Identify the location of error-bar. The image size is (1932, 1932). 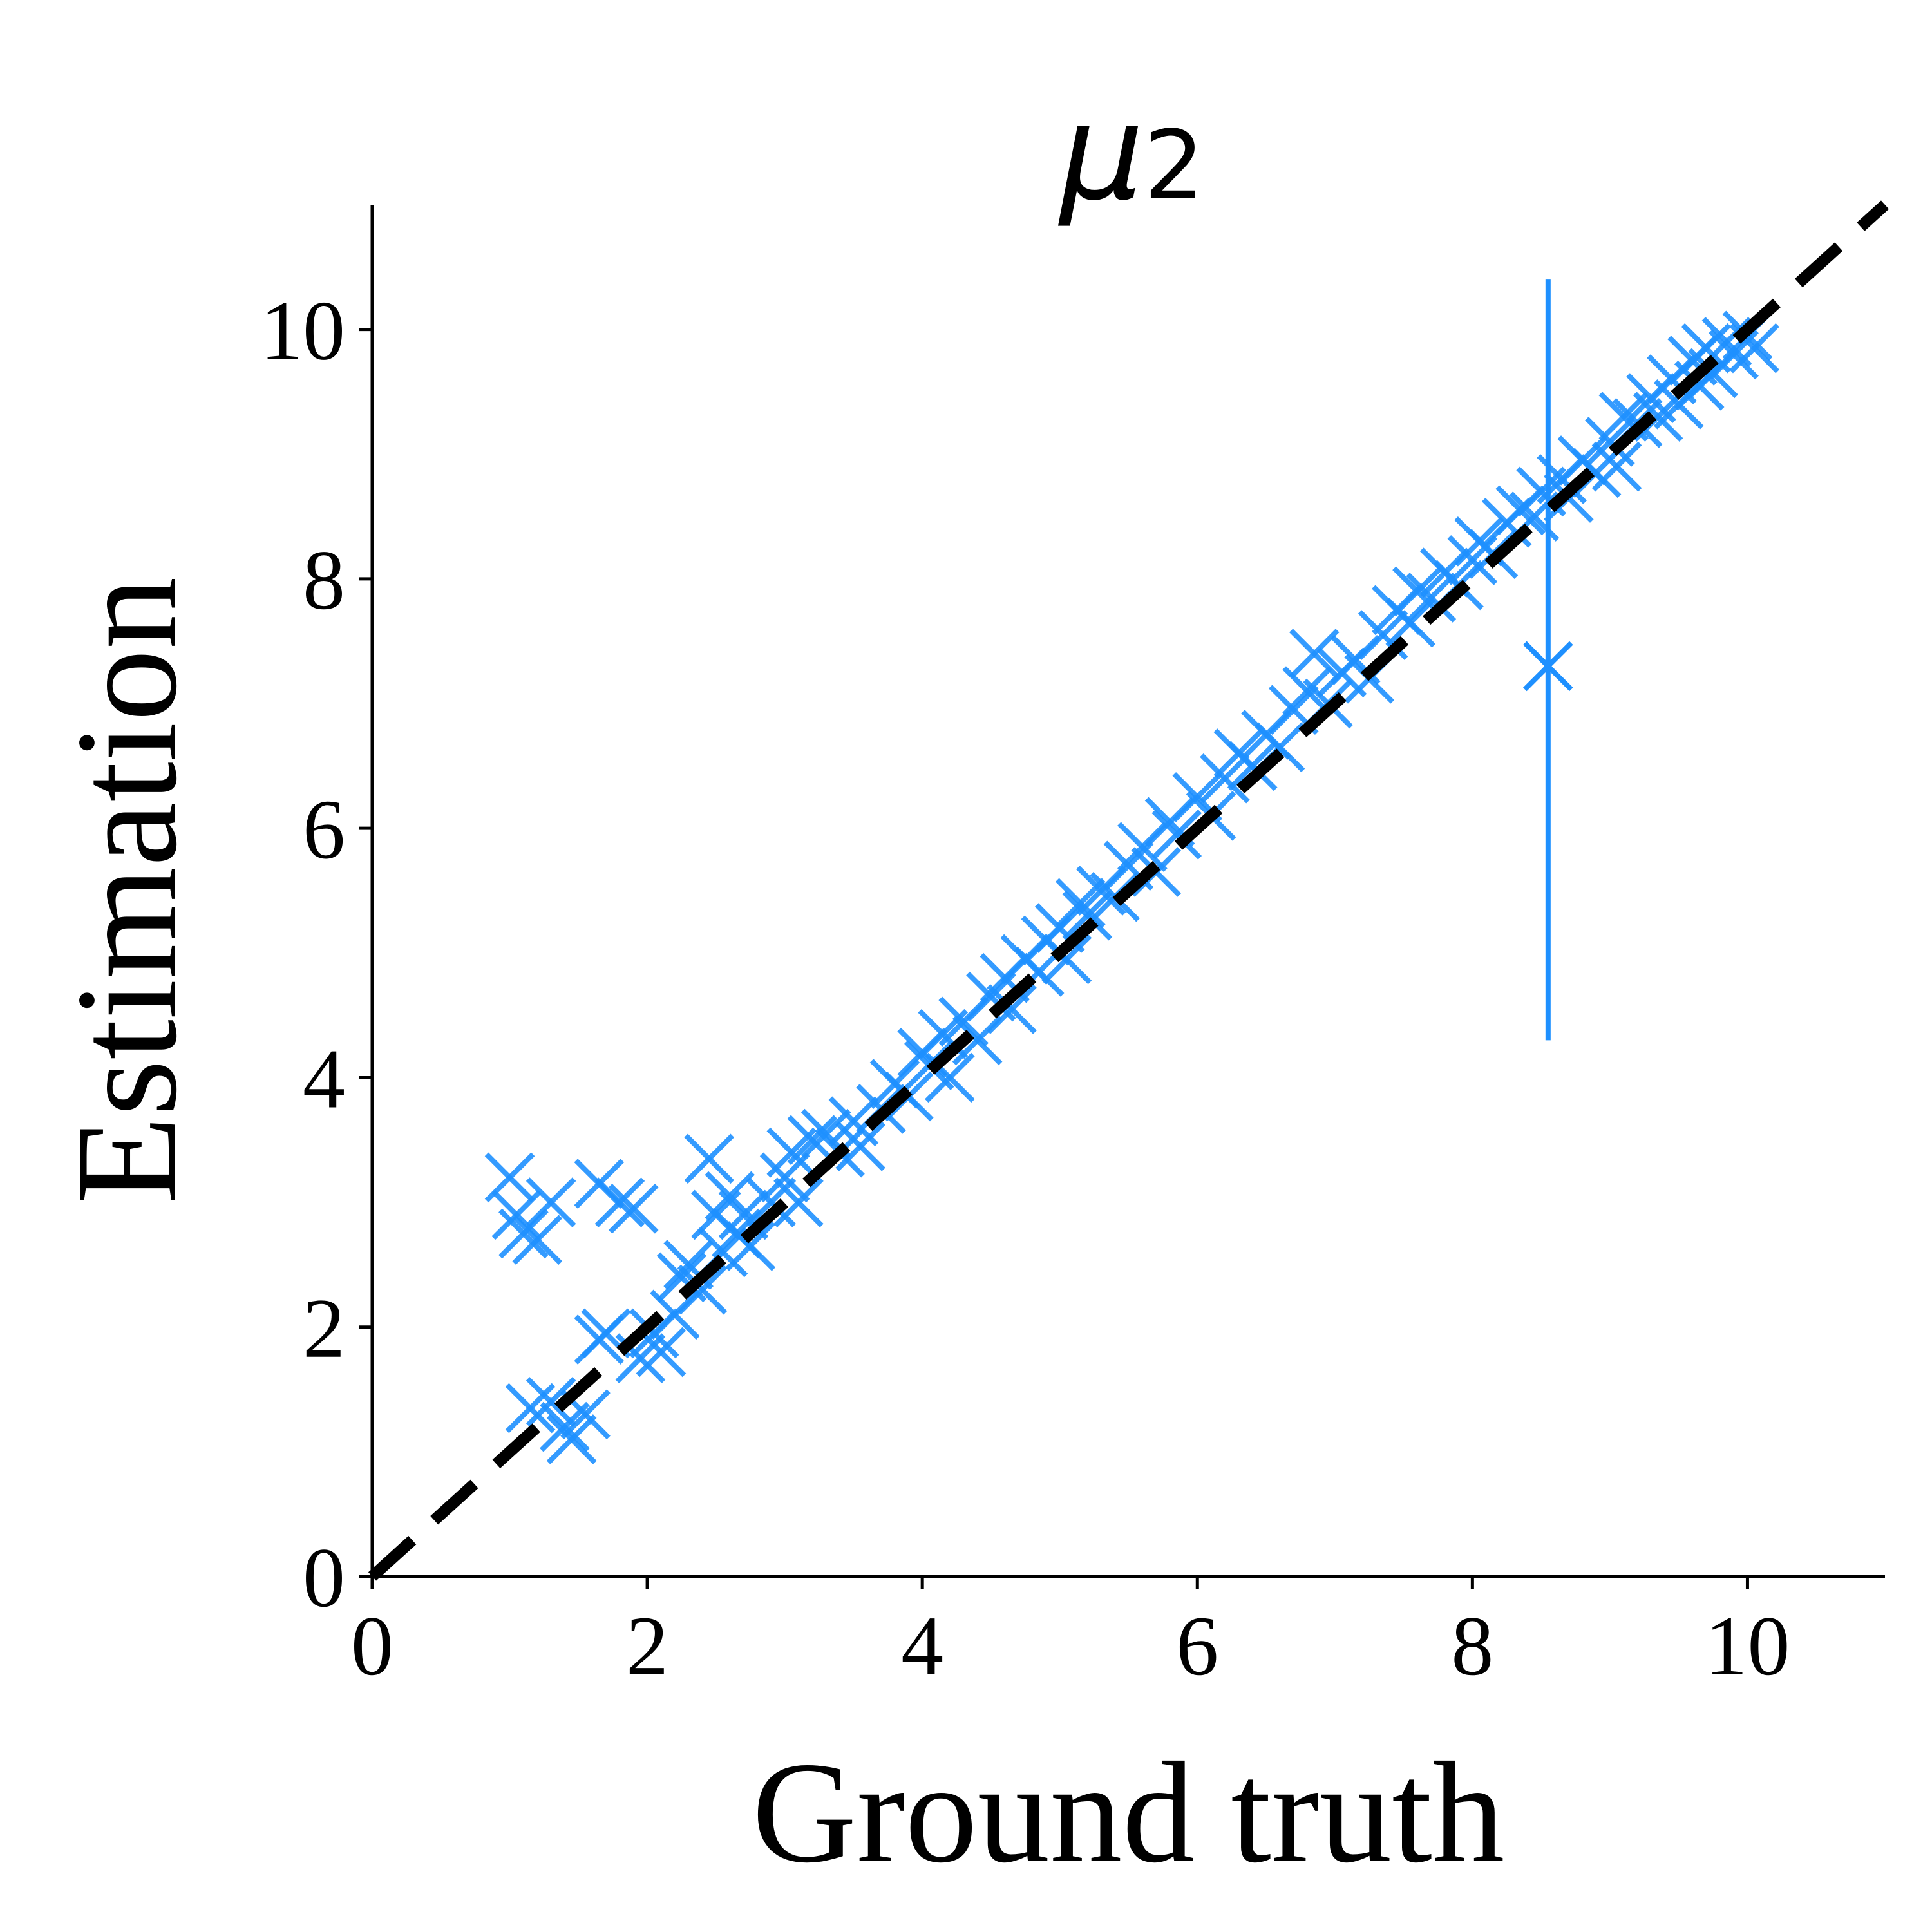
(1547, 660).